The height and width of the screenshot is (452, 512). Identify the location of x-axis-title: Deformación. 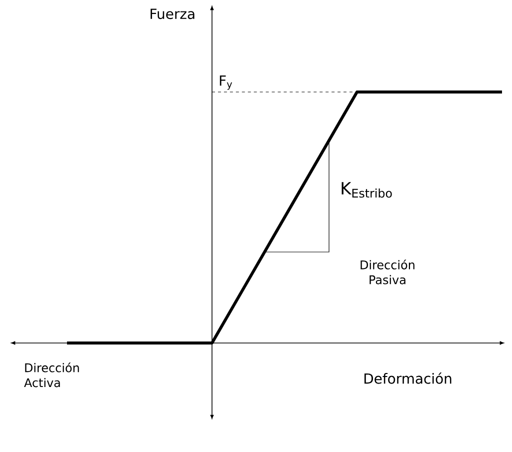
(408, 378).